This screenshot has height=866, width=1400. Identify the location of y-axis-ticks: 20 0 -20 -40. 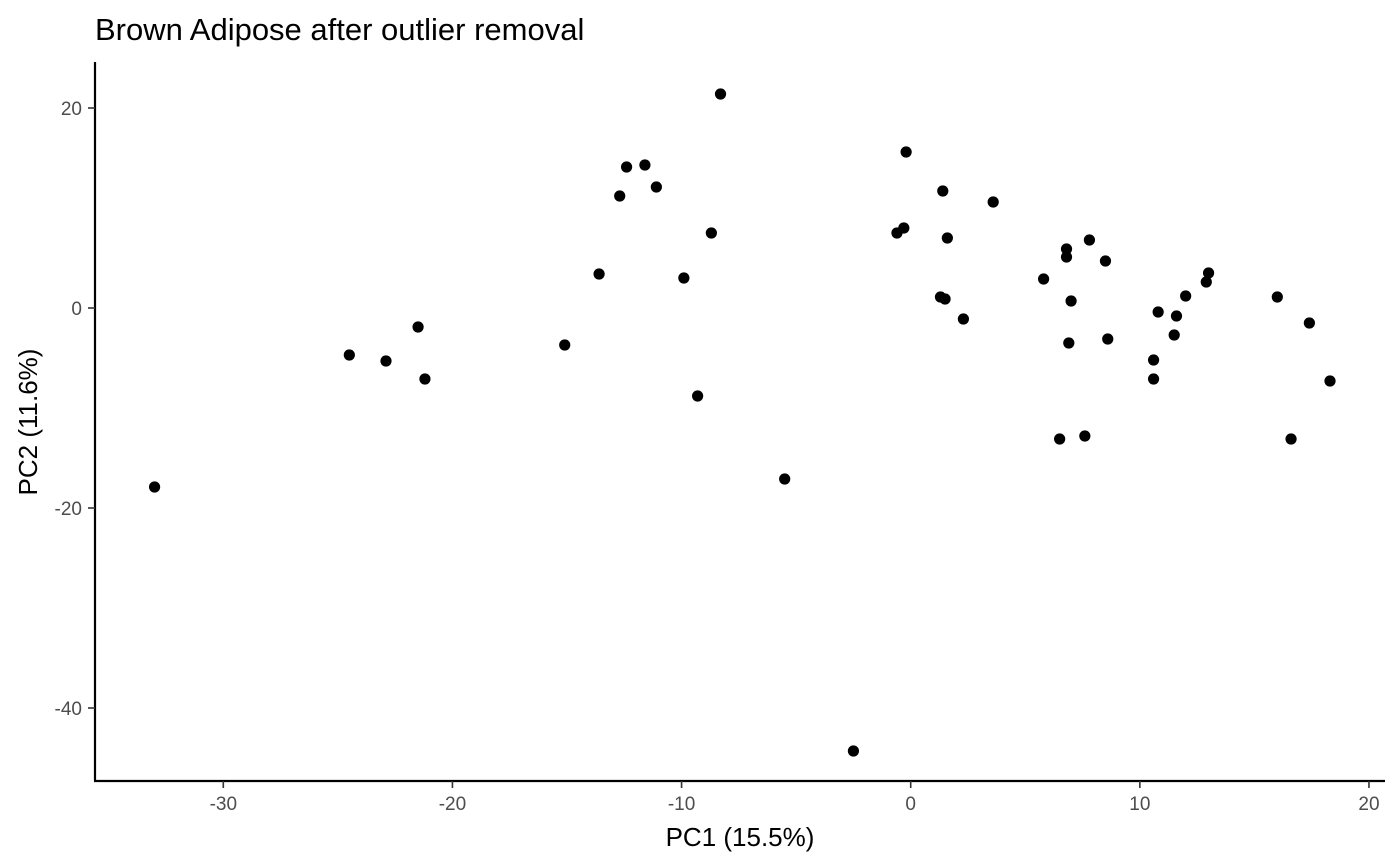
(75, 409).